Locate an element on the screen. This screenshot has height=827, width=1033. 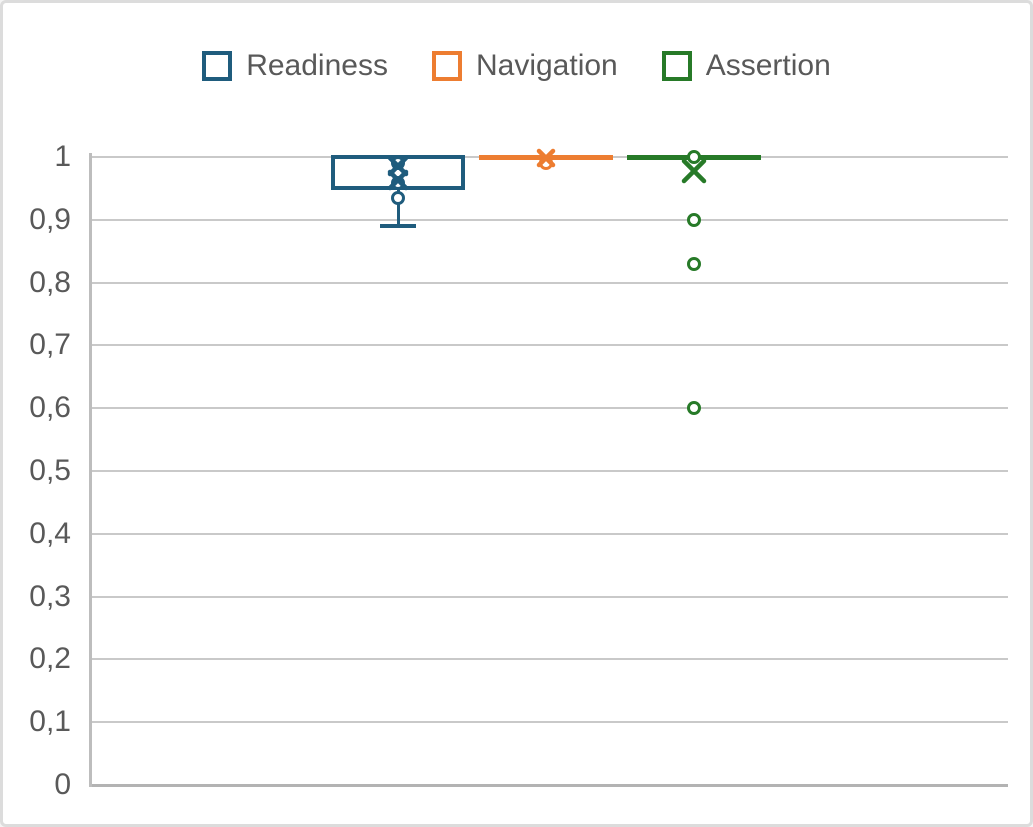
y-axis-label: 1 is located at coordinates (62, 156).